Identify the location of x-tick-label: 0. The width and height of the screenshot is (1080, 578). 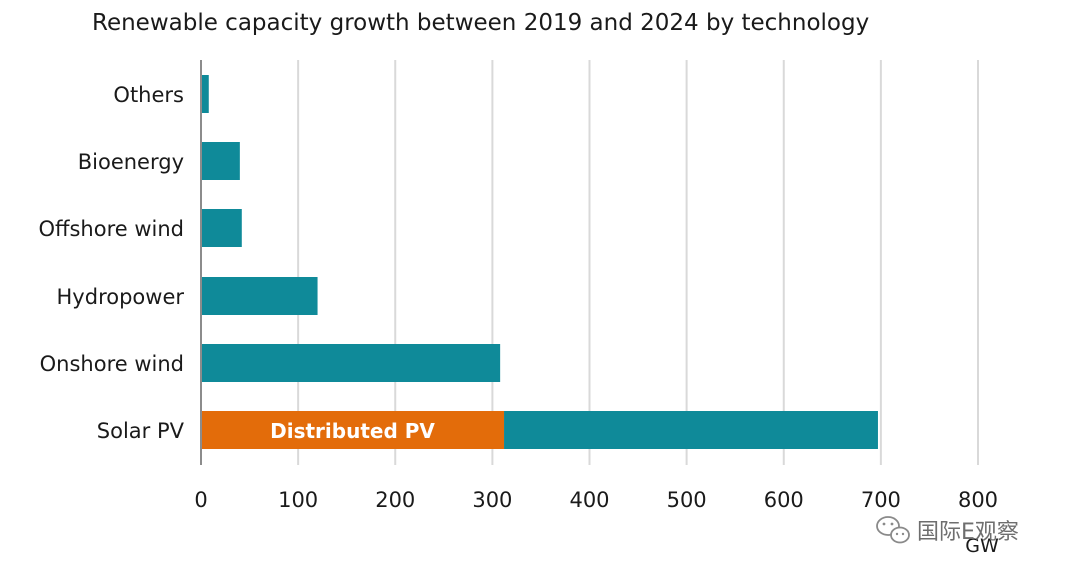
(200, 500).